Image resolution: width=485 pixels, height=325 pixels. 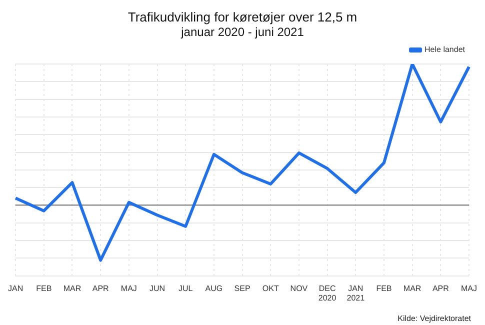 I want to click on x-tick-label: JUL, so click(x=186, y=288).